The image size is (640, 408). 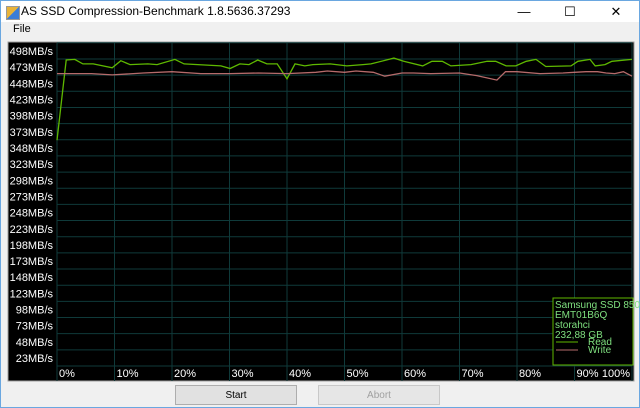 I want to click on legend-read: Read, so click(x=600, y=342).